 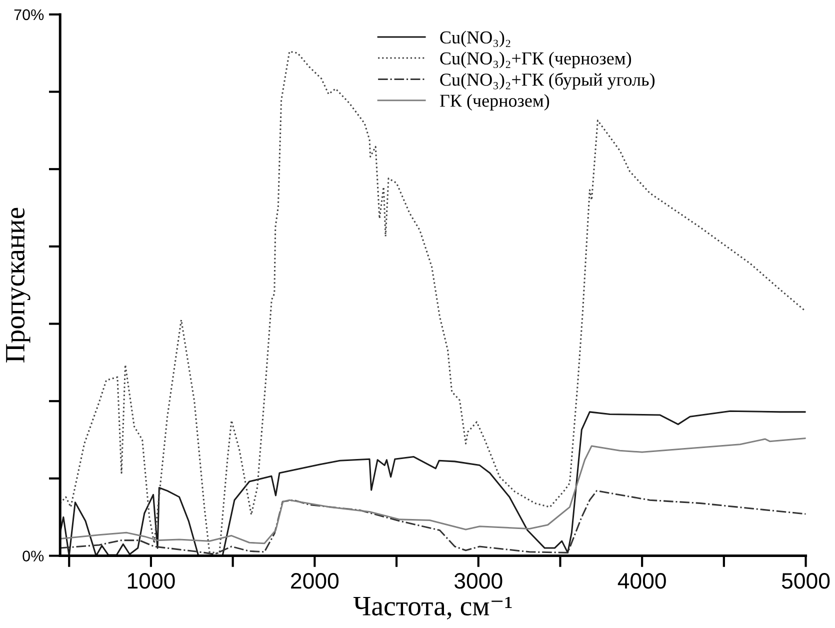 What do you see at coordinates (432, 608) in the screenshot?
I see `x-axis-title: Частота, см⁻¹` at bounding box center [432, 608].